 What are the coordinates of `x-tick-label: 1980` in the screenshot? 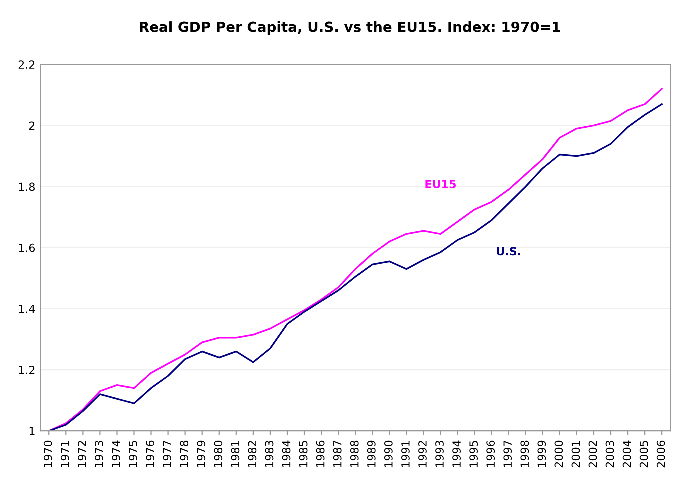 It's located at (218, 454).